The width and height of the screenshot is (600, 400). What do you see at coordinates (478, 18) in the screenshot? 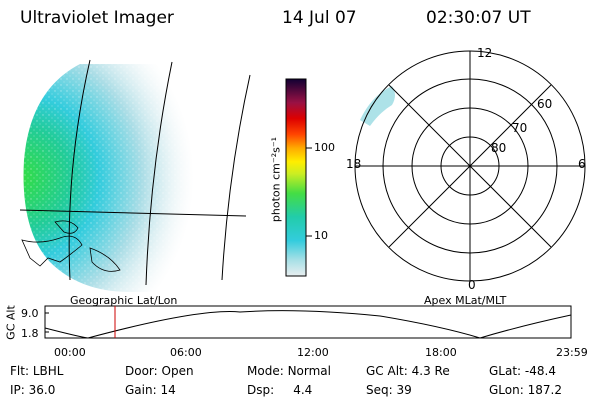
I see `time-label: 02:30:07 UT` at bounding box center [478, 18].